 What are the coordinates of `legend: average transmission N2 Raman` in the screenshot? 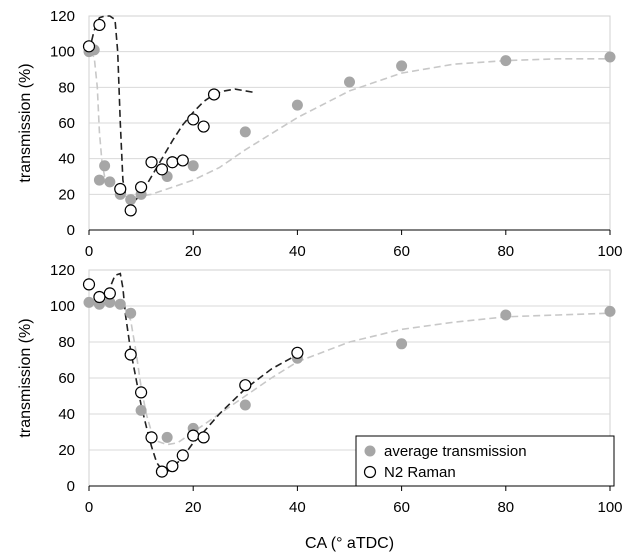 It's located at (485, 461).